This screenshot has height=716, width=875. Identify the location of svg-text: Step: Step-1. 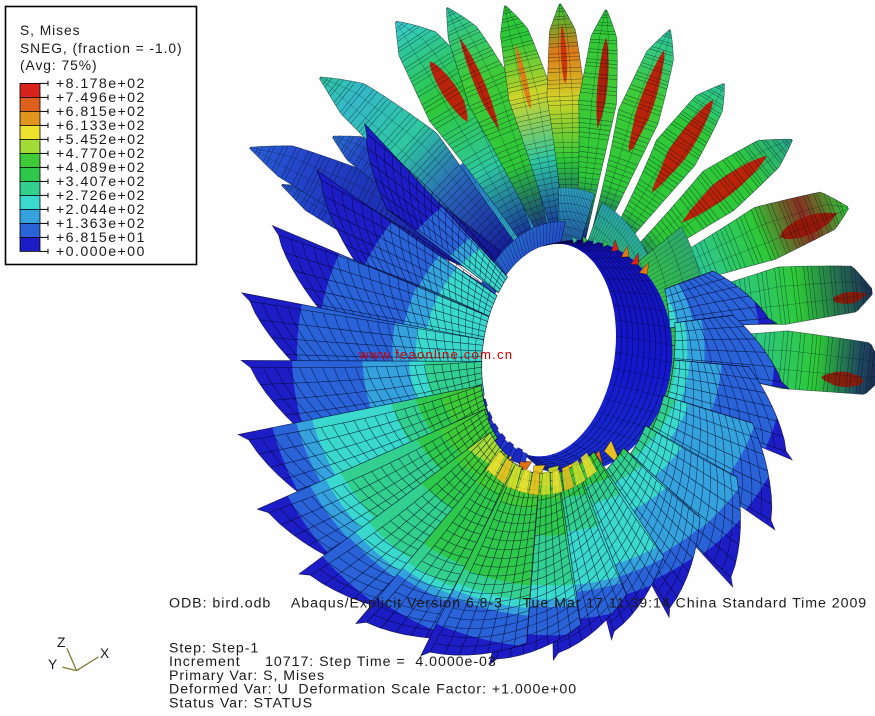
(214, 649).